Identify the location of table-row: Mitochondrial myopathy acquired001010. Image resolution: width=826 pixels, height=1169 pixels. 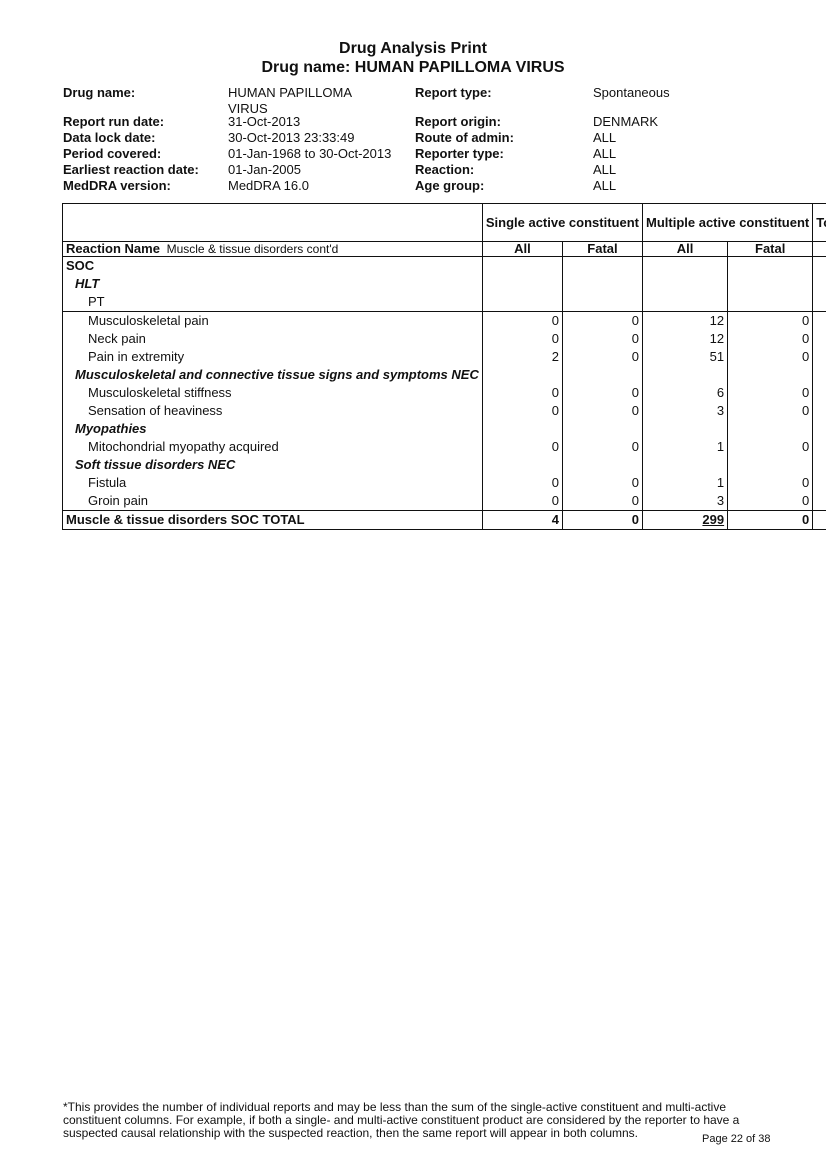
(444, 447).